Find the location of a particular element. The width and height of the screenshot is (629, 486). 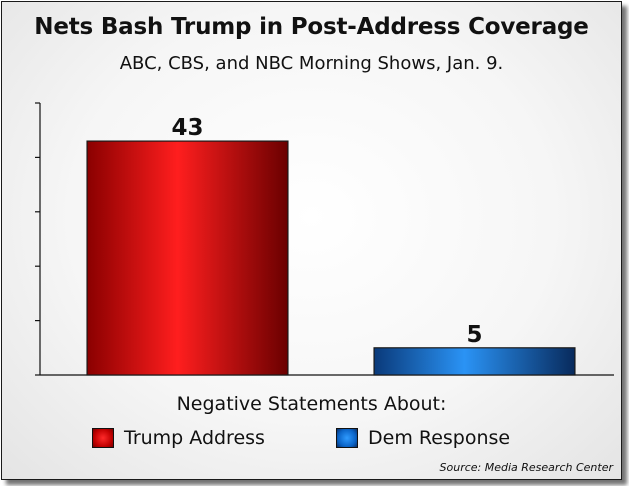

chart-subtitle: ABC, CBS, and NBC Morning Shows, Jan. 9. is located at coordinates (311, 63).